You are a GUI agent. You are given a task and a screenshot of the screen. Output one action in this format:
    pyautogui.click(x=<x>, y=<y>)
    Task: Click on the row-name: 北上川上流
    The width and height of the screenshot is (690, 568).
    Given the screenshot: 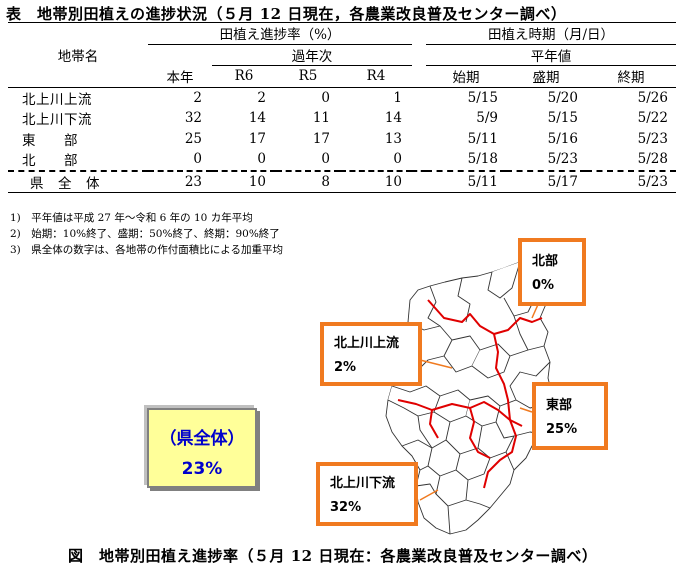 What is the action you would take?
    pyautogui.click(x=57, y=99)
    